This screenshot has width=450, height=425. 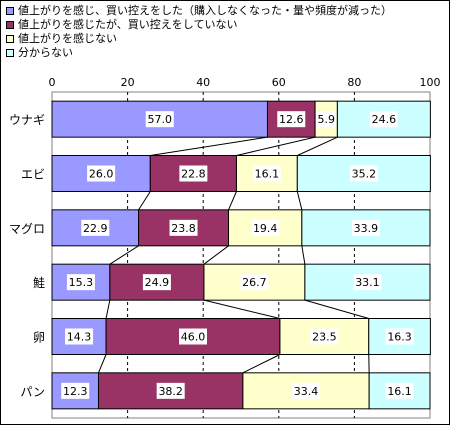 I want to click on data-label: 16.3, so click(x=399, y=337).